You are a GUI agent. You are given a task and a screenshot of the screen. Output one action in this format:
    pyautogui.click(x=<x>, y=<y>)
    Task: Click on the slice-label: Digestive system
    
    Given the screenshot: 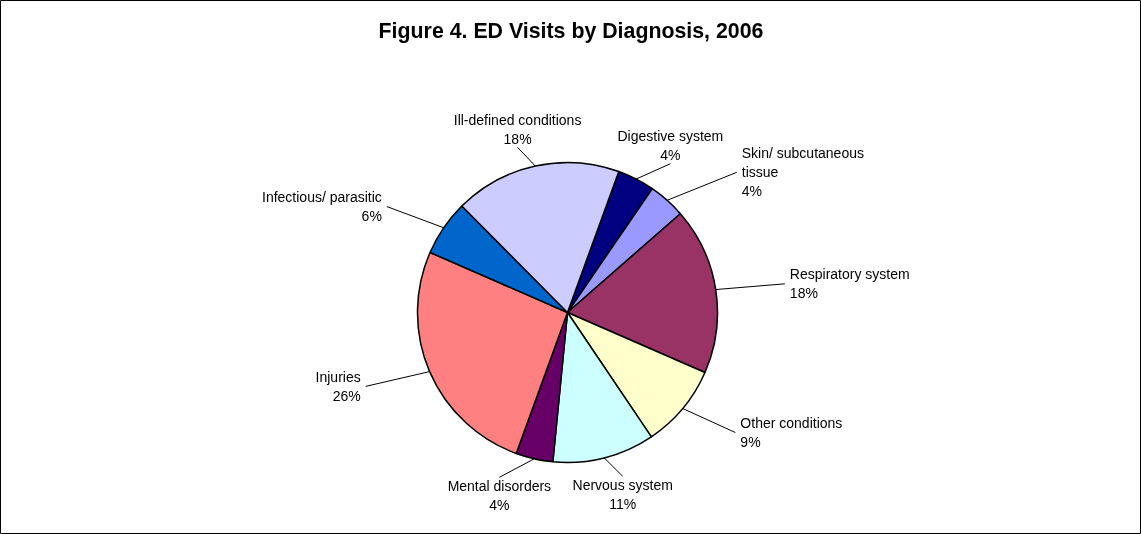 What is the action you would take?
    pyautogui.click(x=670, y=136)
    